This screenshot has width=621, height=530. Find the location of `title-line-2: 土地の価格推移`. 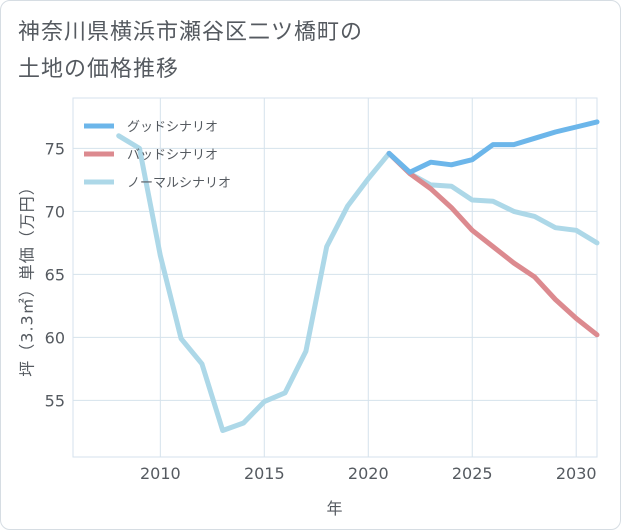

title-line-2: 土地の価格推移 is located at coordinates (99, 69).